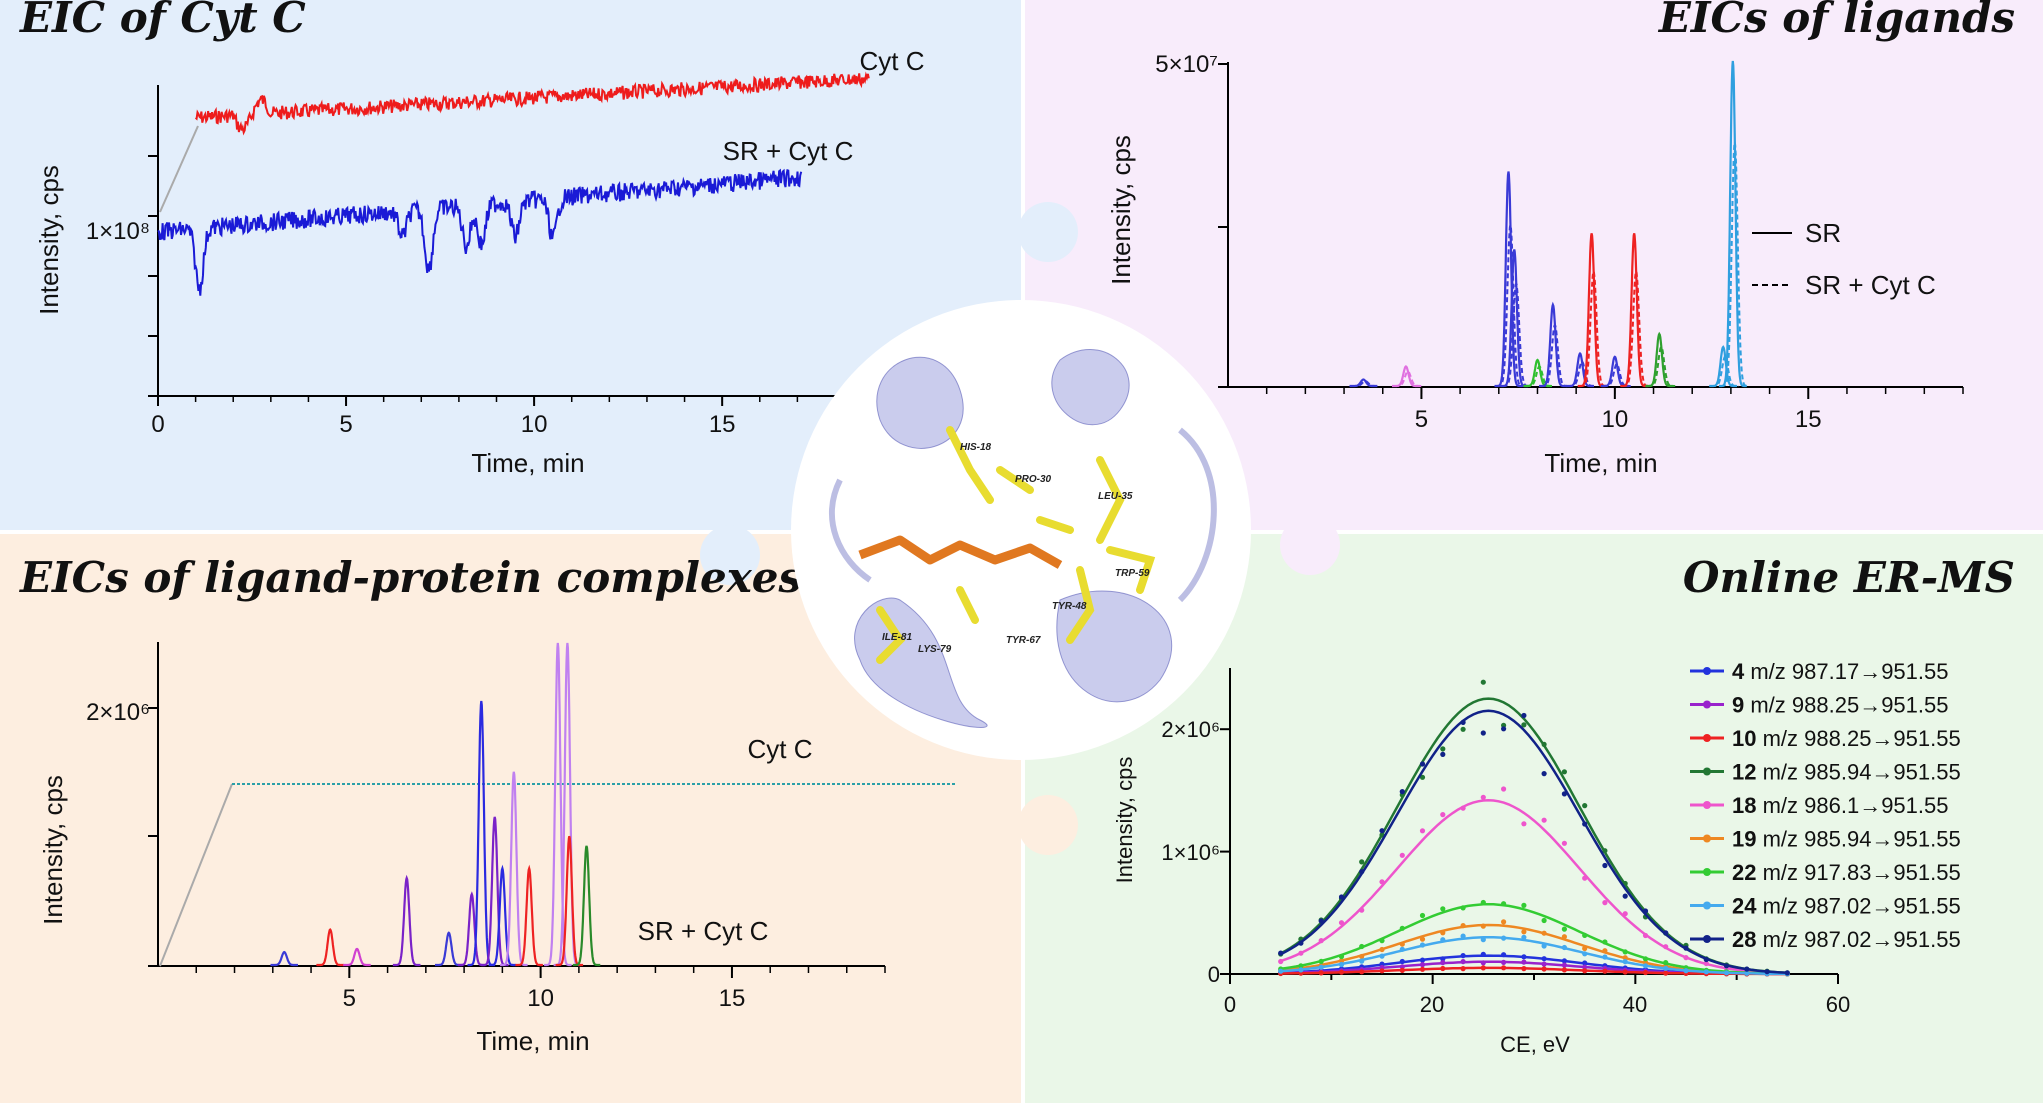 Image resolution: width=2043 pixels, height=1103 pixels. Describe the element at coordinates (1840, 671) in the screenshot. I see `br-legend-label-4: 4 m/z 987.17→951.55` at that location.